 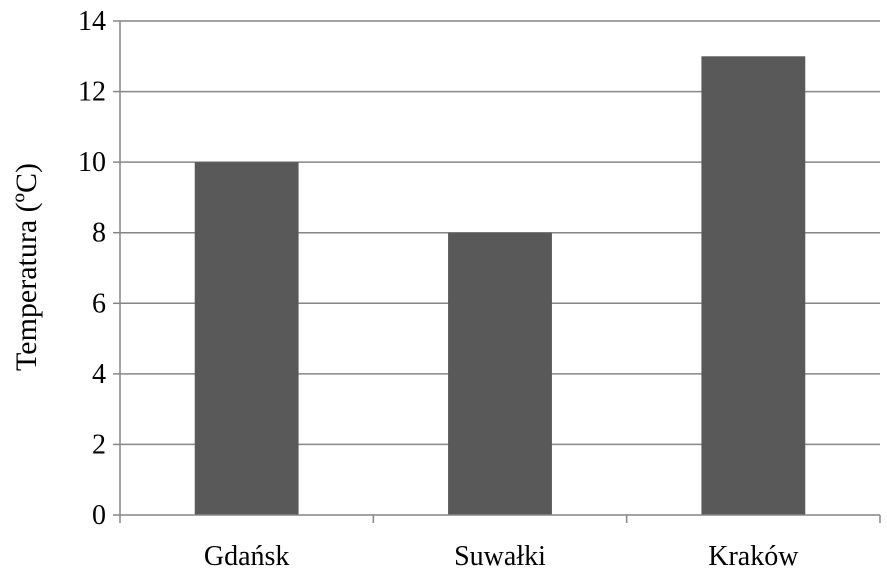 What do you see at coordinates (99, 515) in the screenshot?
I see `y-tick-label: 0` at bounding box center [99, 515].